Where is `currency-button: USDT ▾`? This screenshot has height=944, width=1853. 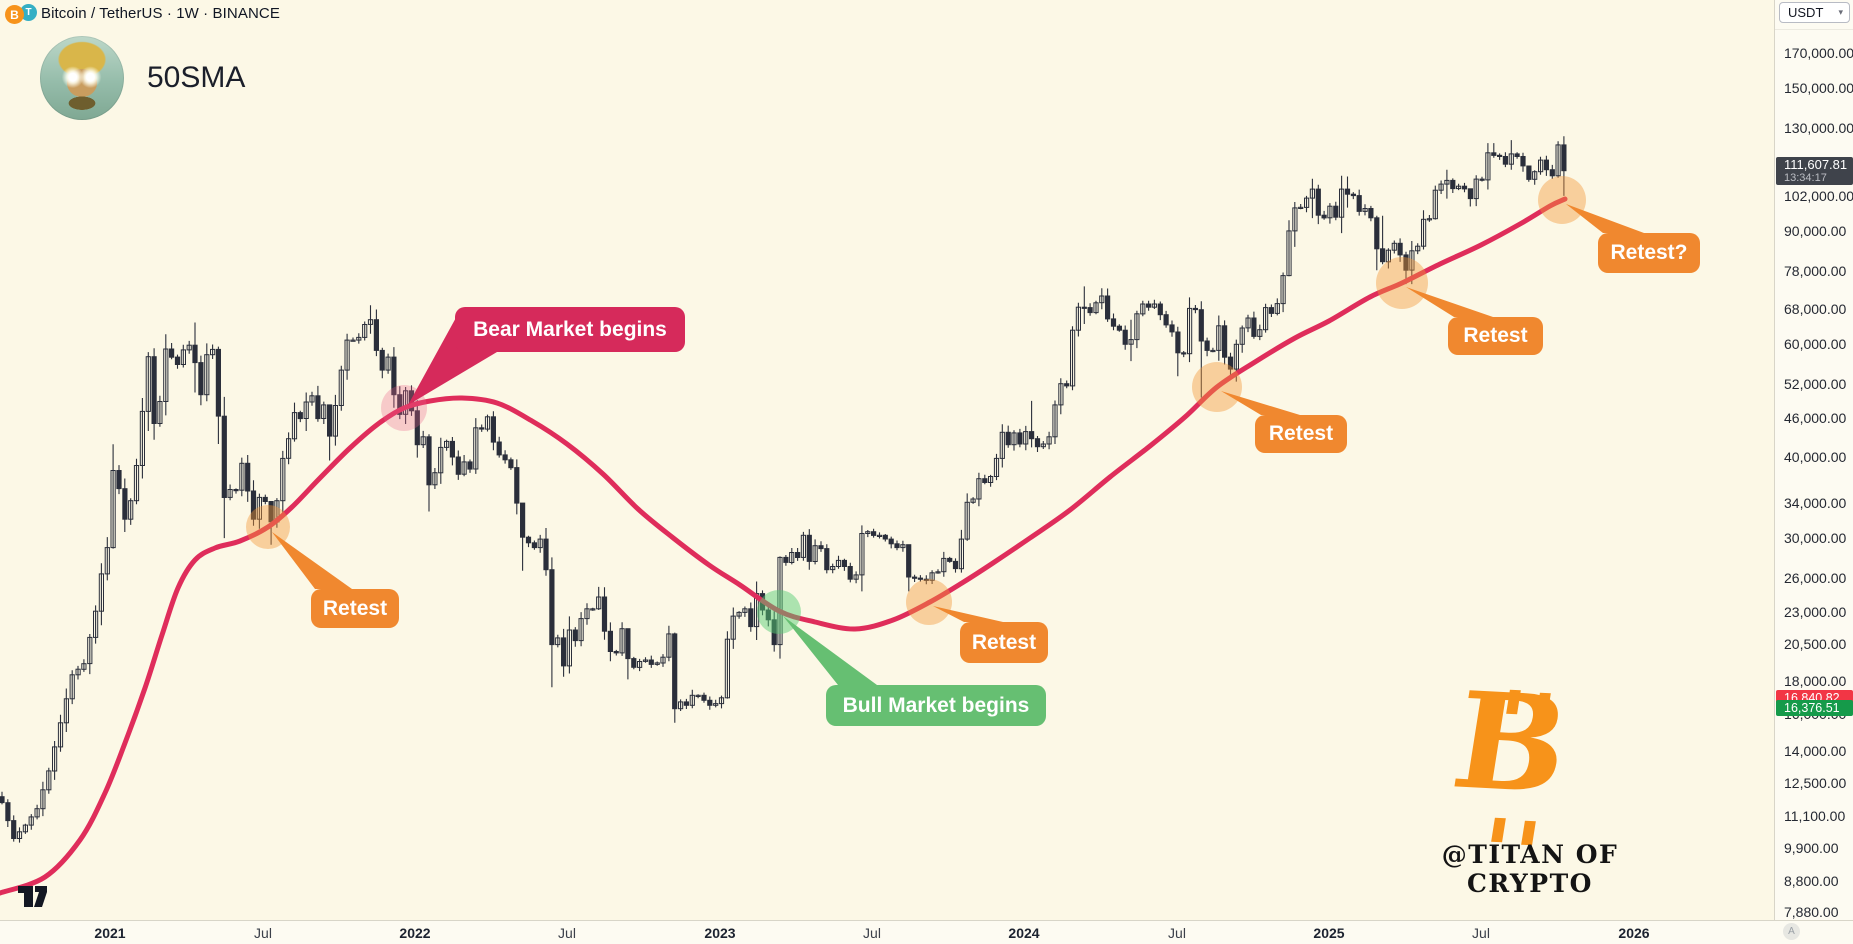 currency-button: USDT ▾ is located at coordinates (1814, 12).